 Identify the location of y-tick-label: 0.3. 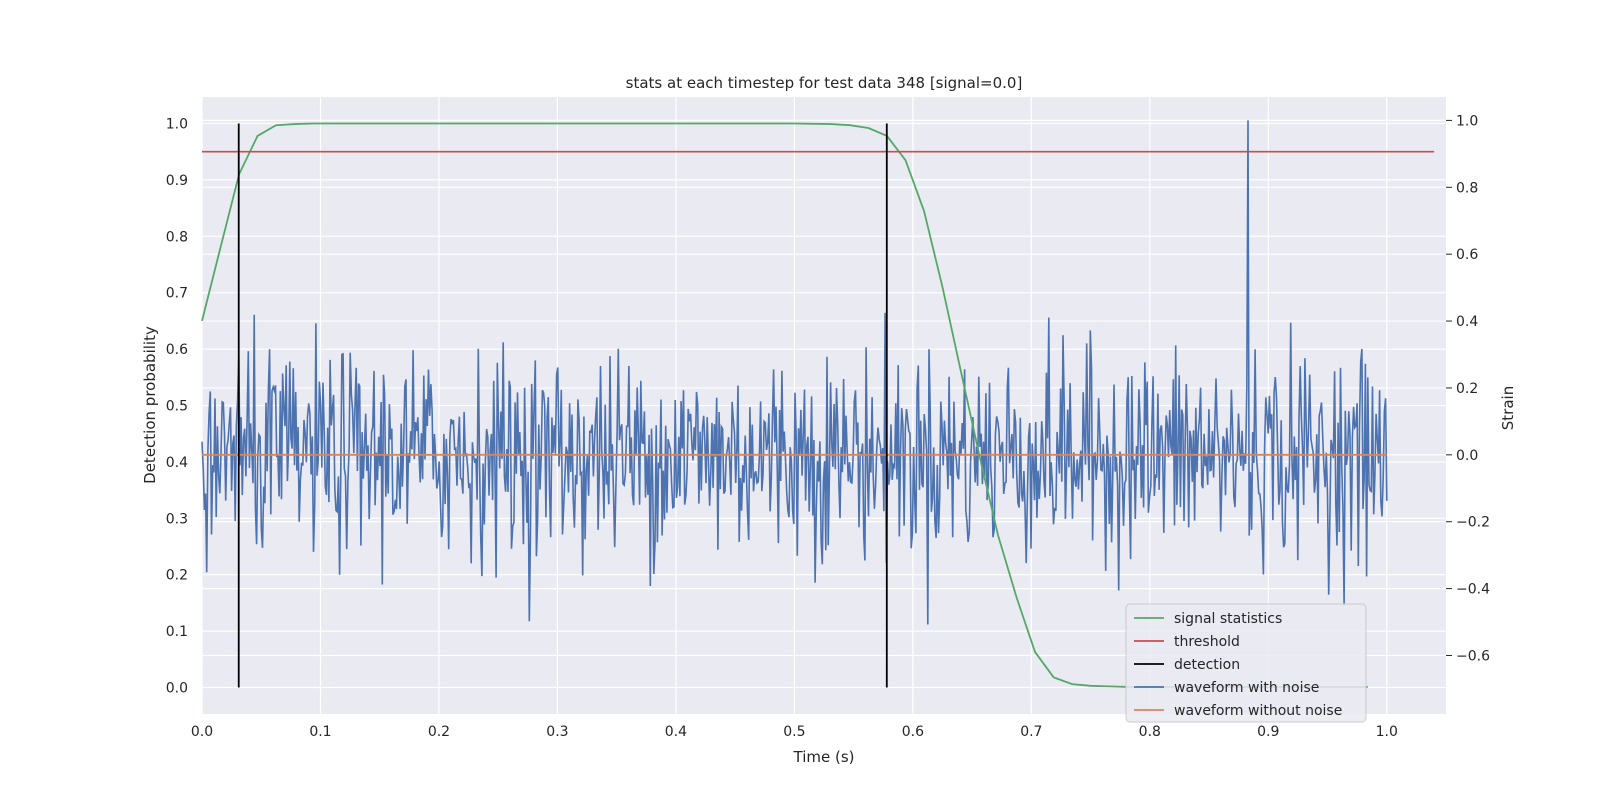
(177, 519).